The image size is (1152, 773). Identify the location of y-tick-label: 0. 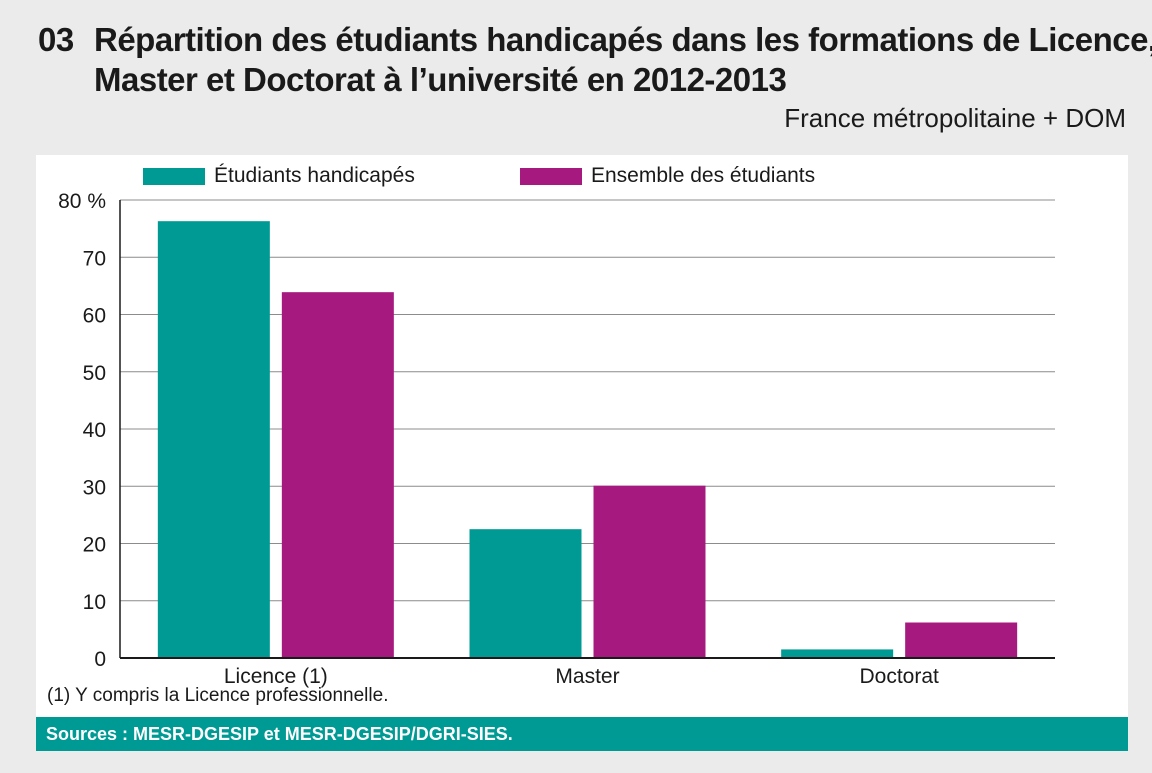
(100, 659).